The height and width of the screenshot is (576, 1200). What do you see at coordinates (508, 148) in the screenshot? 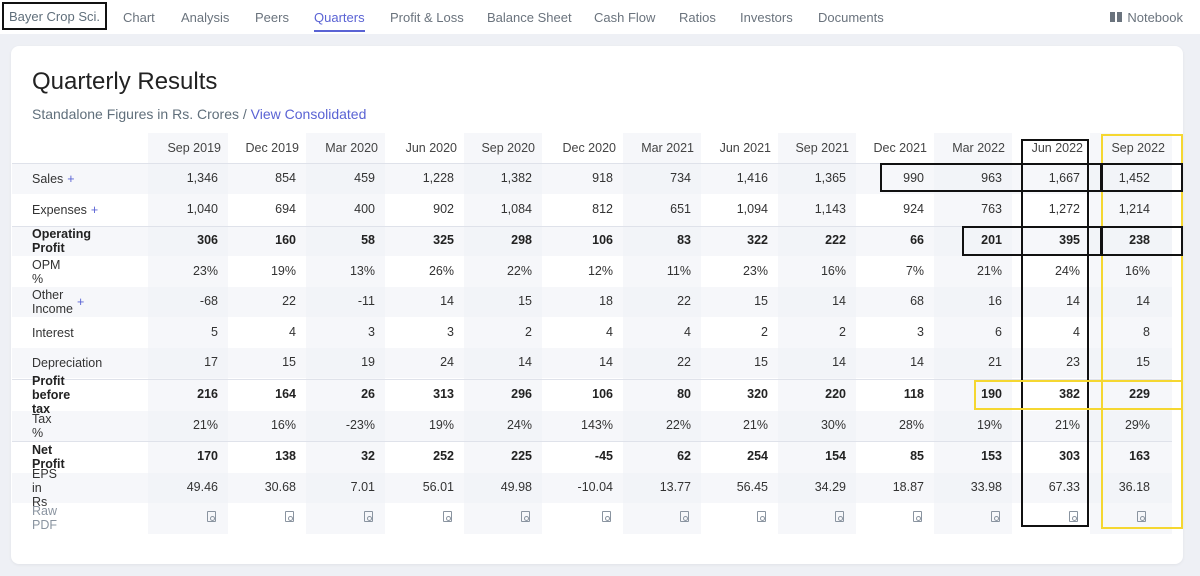
I see `column-header: Sep 2020` at bounding box center [508, 148].